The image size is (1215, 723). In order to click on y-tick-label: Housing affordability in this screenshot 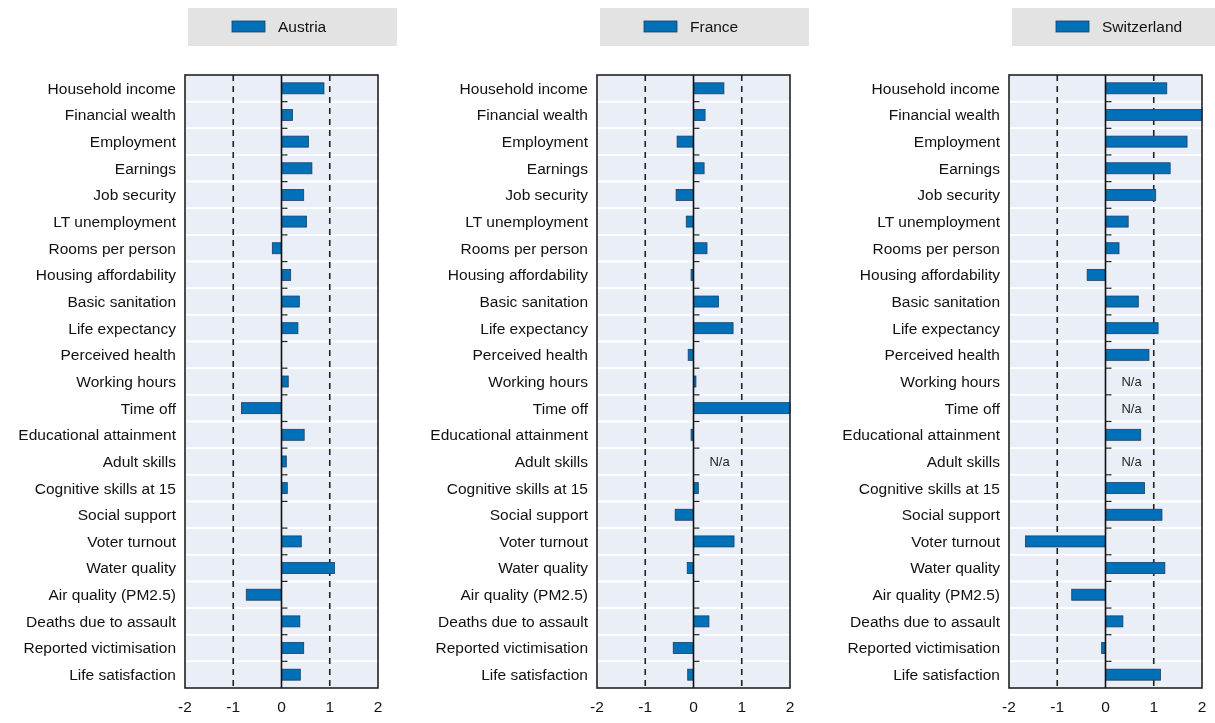, I will do `click(518, 275)`.